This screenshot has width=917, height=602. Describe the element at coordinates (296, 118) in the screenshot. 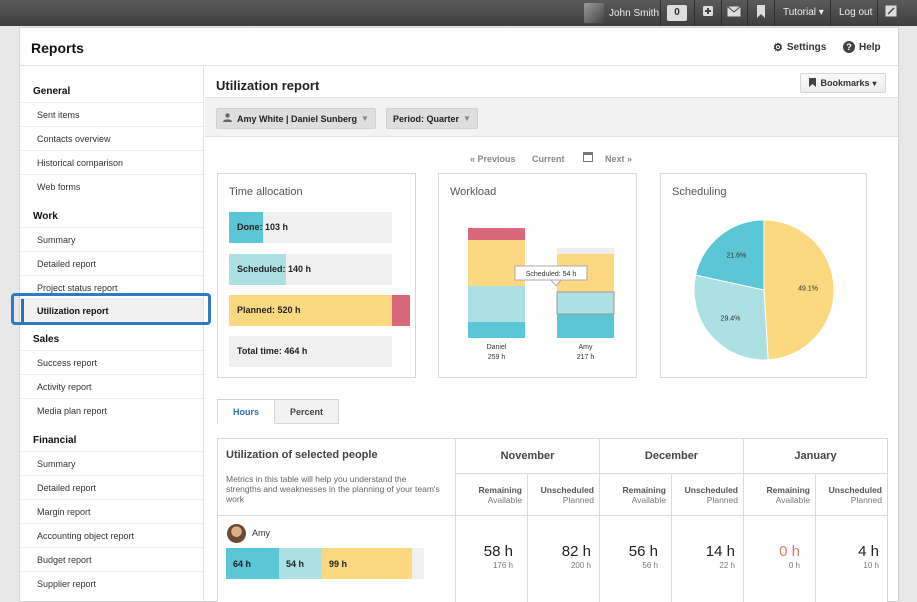

I see `people-filter-dropdown: Amy White | Daniel Sunberg ▼` at that location.